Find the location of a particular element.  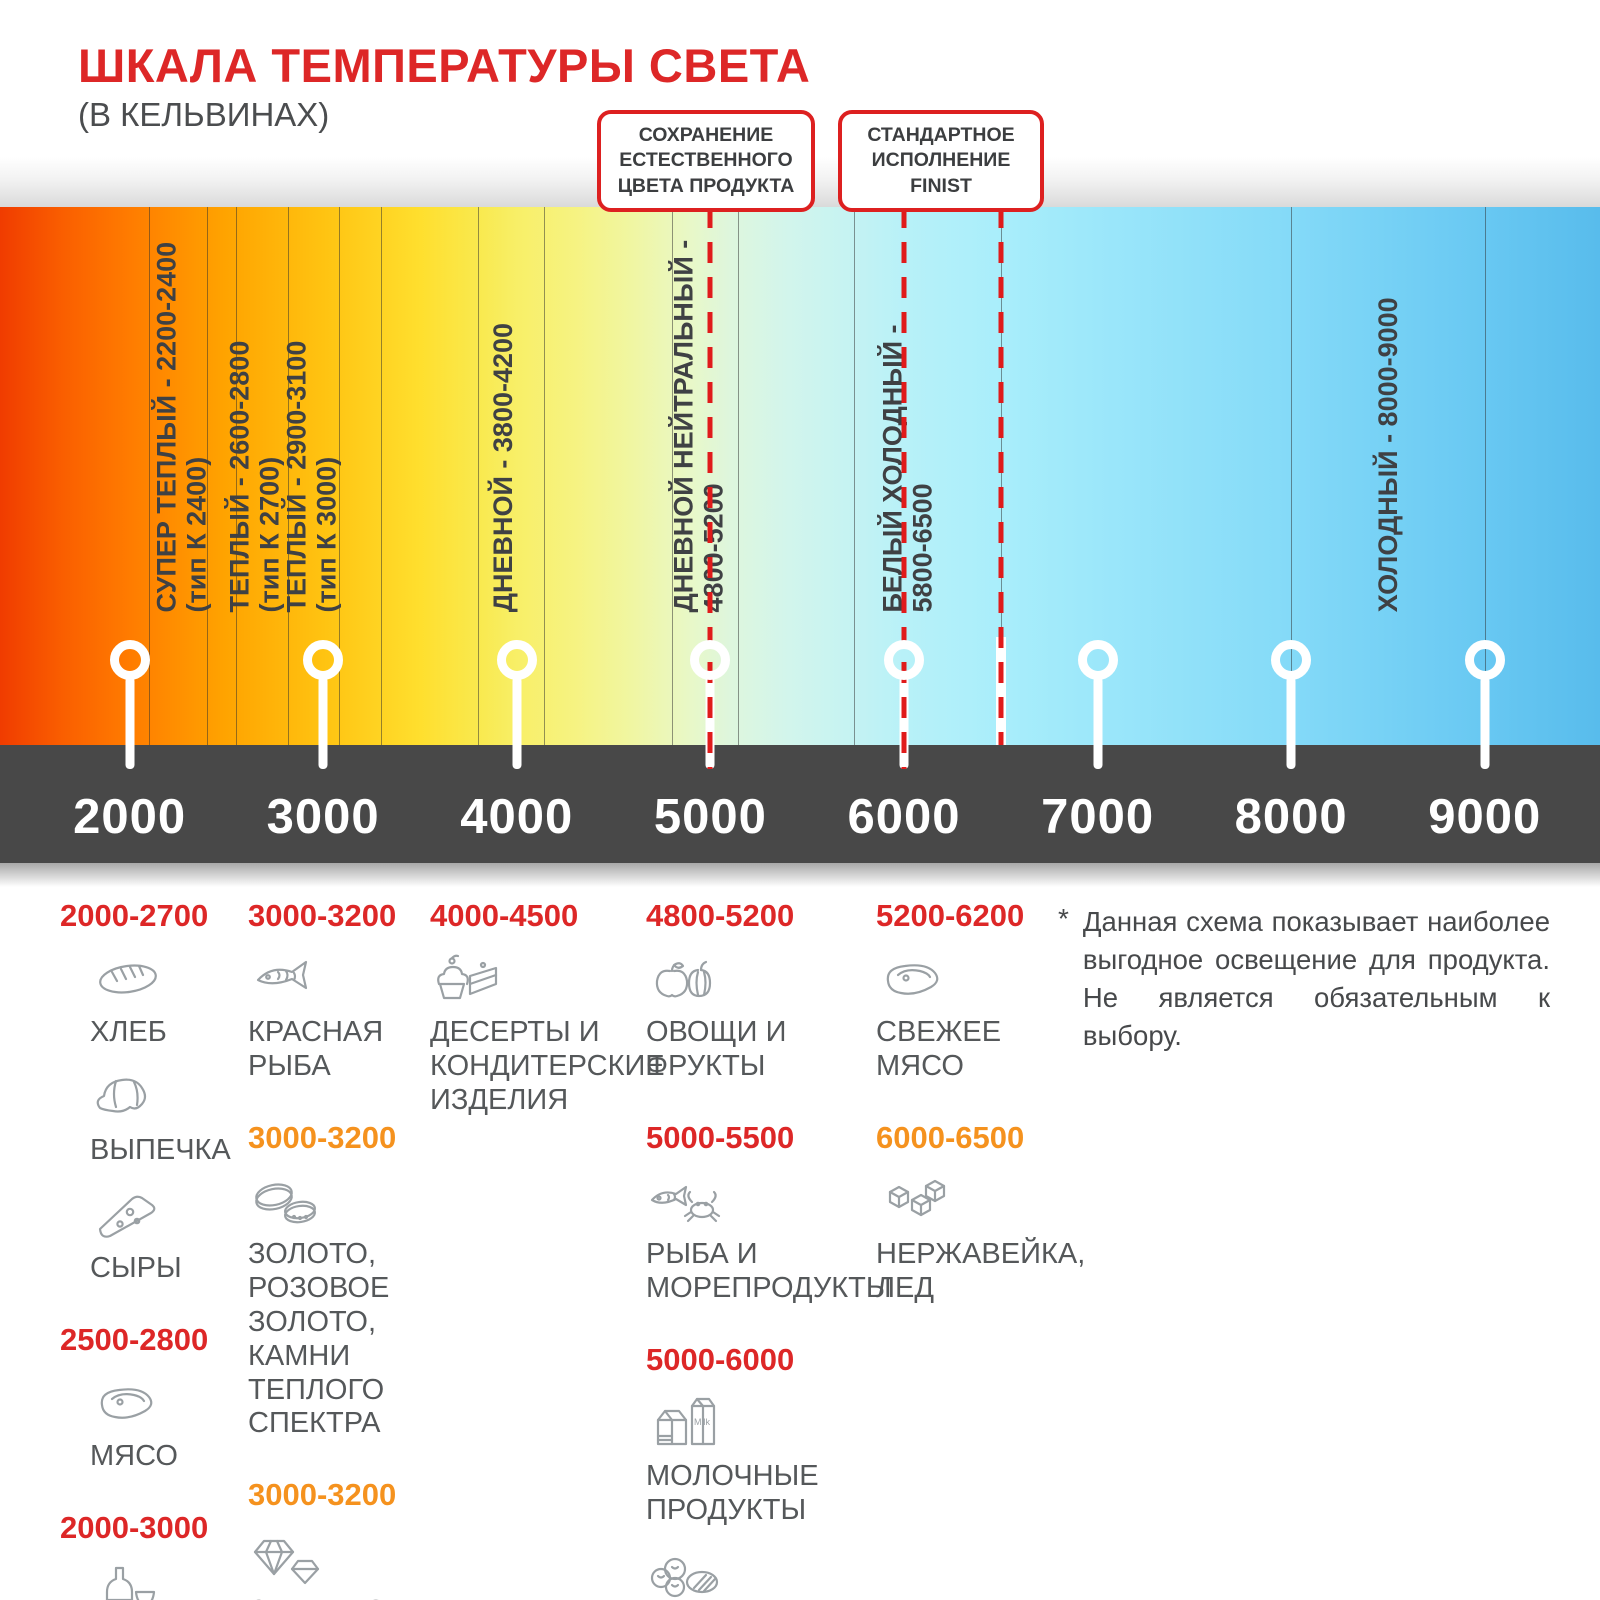

alcohol-icon is located at coordinates (165, 1580).